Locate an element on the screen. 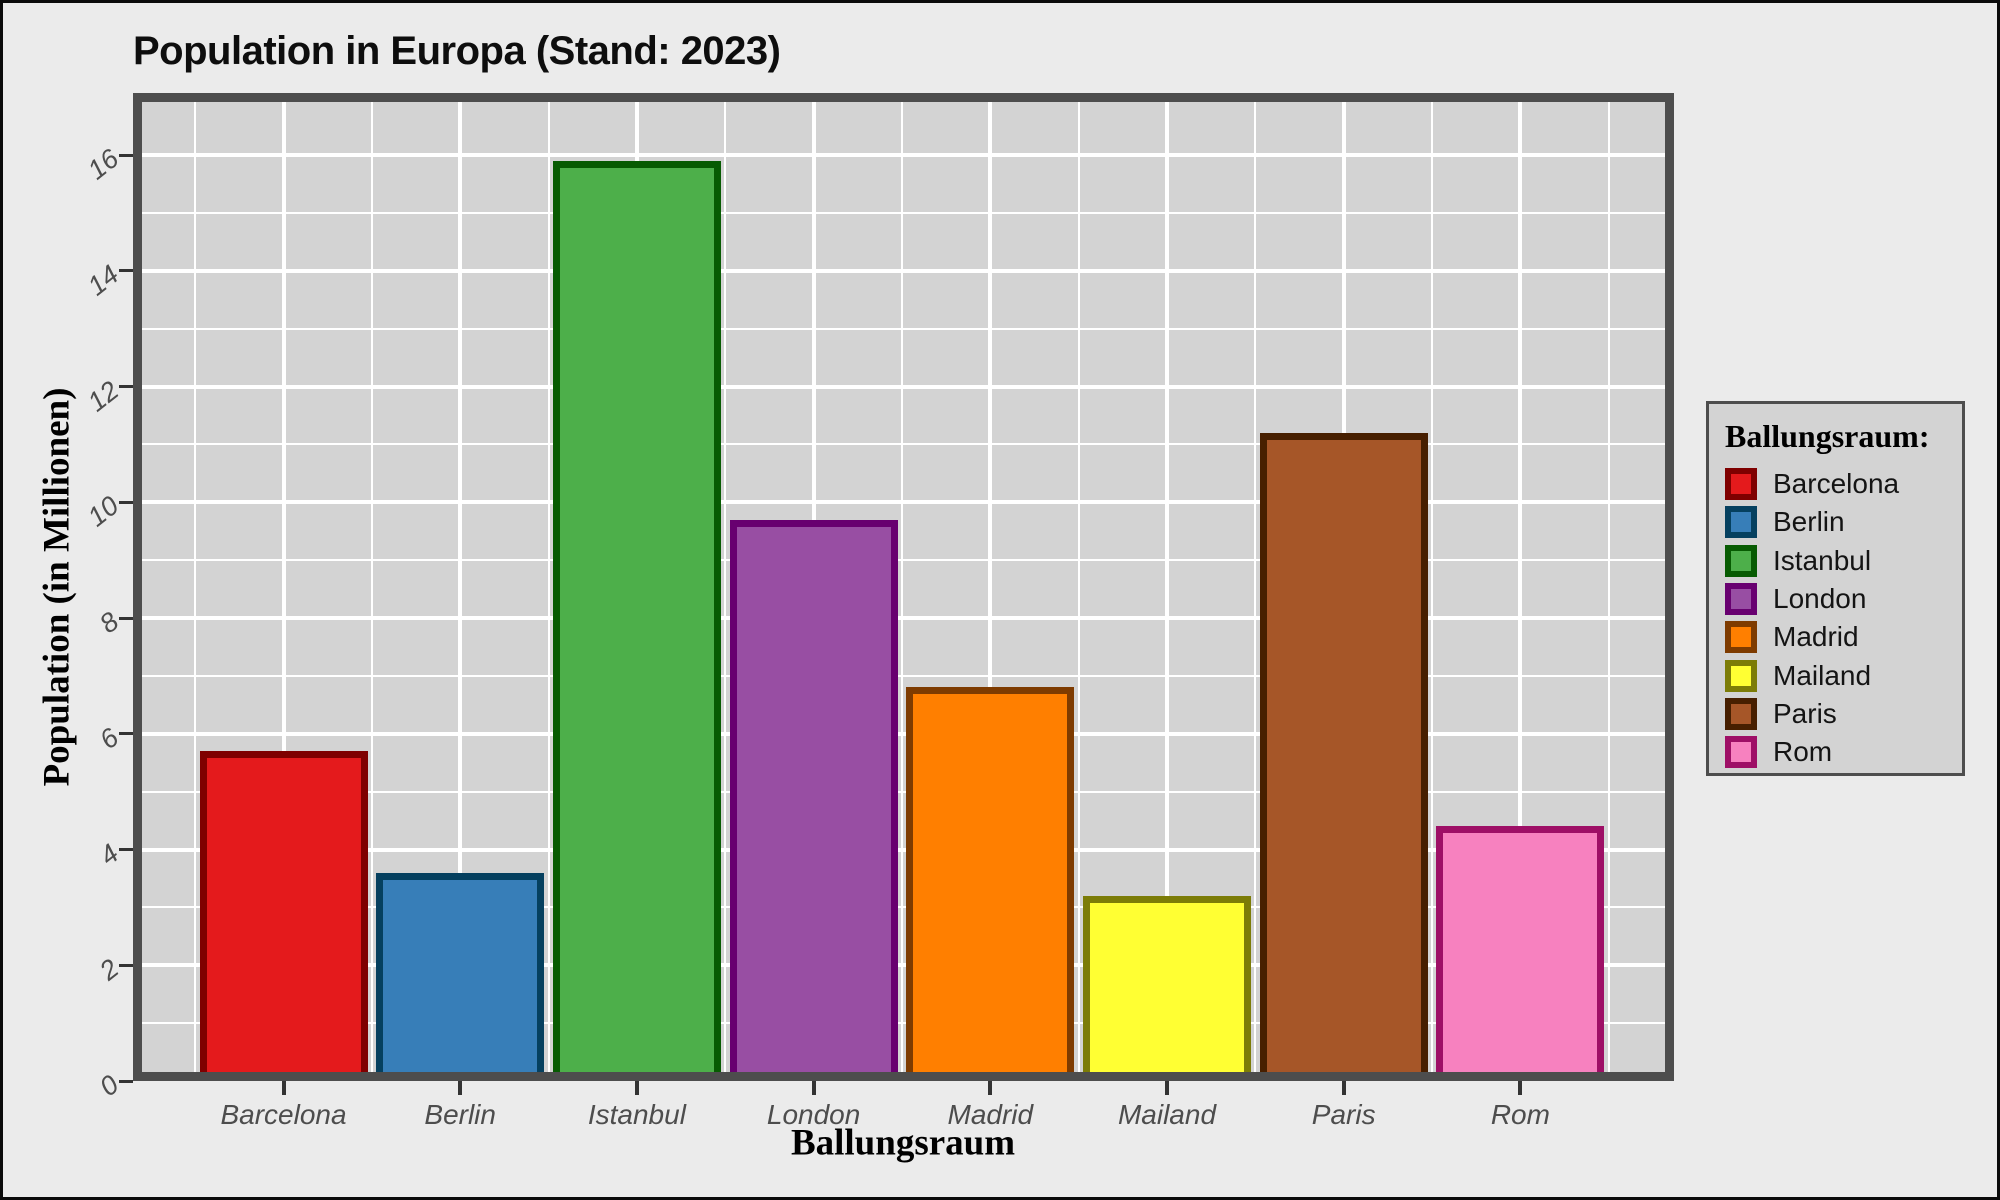 The width and height of the screenshot is (2000, 1200). legend-item-label: Berlin is located at coordinates (1809, 522).